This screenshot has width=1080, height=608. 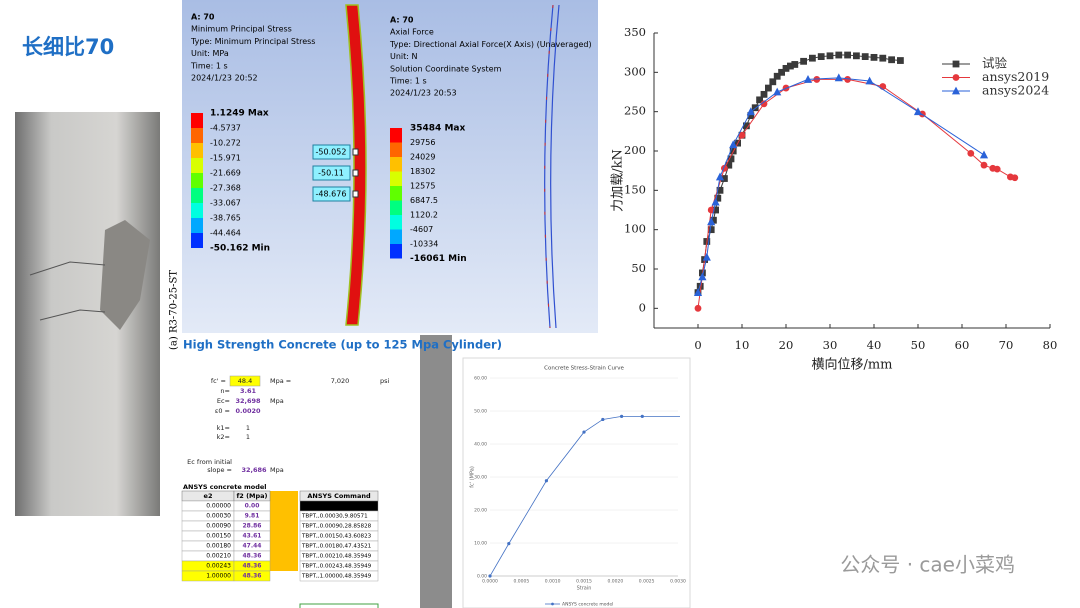 What do you see at coordinates (647, 582) in the screenshot?
I see `x-tick-label: 0.0025` at bounding box center [647, 582].